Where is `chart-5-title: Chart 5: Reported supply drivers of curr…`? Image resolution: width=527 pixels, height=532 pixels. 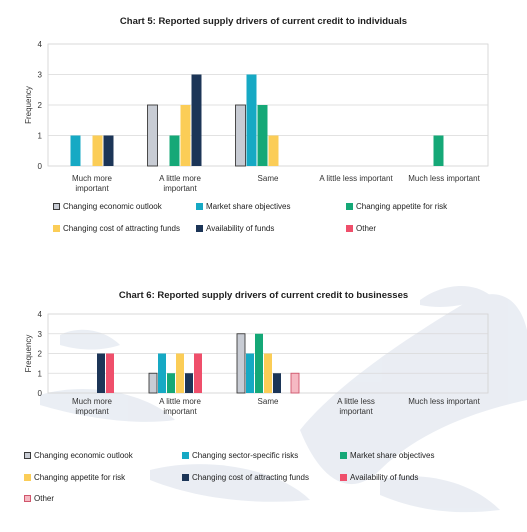
chart-5-title: Chart 5: Reported supply drivers of curr… is located at coordinates (263, 21).